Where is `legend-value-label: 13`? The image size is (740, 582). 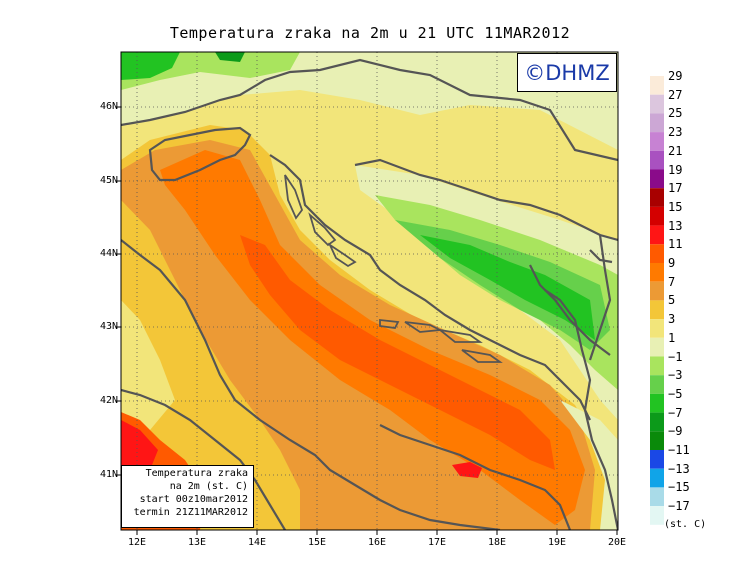 legend-value-label: 13 is located at coordinates (675, 225).